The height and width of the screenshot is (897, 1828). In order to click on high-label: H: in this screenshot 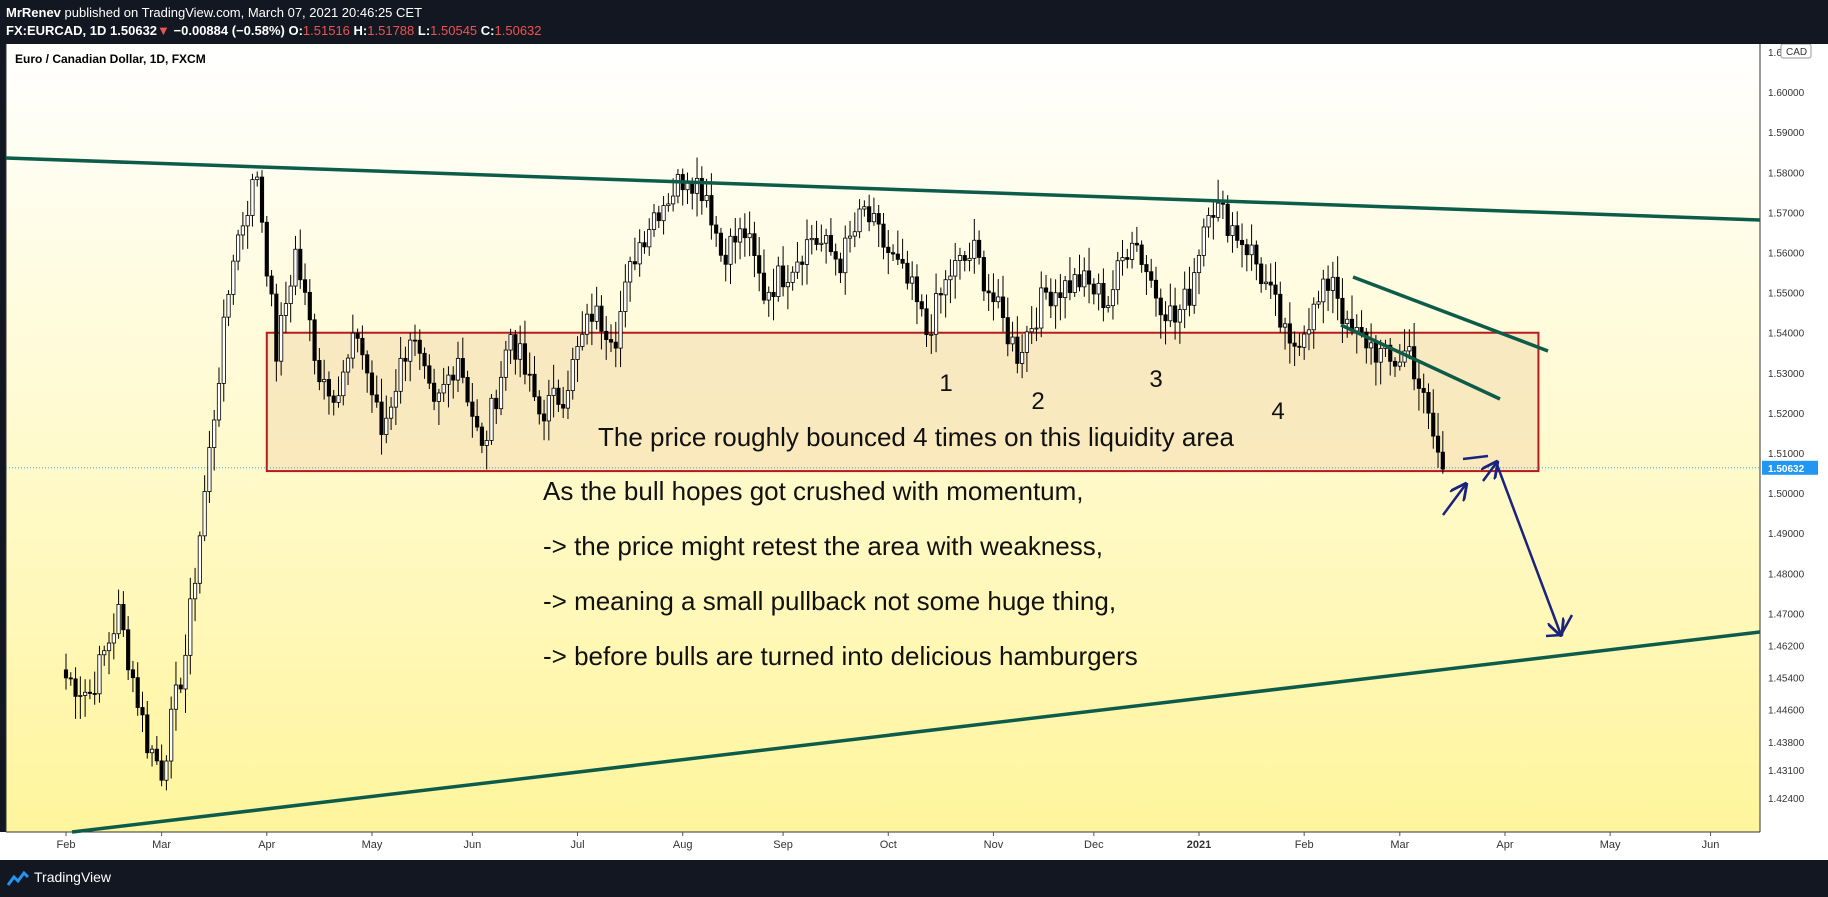, I will do `click(360, 30)`.